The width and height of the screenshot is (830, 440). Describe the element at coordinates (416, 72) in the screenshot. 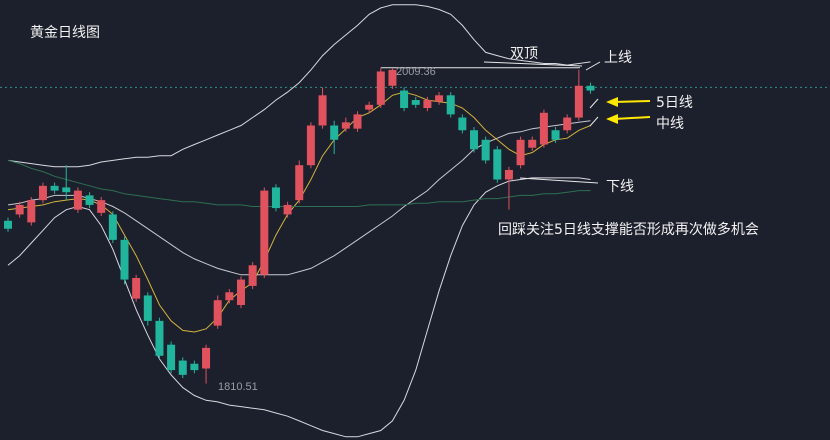

I see `high-label: 2009.36` at that location.